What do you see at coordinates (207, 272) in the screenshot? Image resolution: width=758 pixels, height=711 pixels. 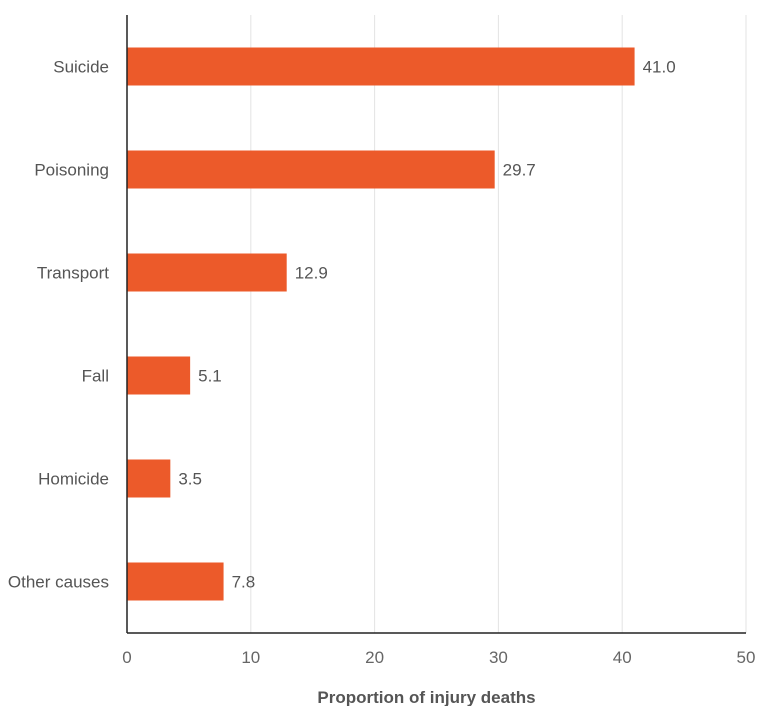 I see `bar-transport` at bounding box center [207, 272].